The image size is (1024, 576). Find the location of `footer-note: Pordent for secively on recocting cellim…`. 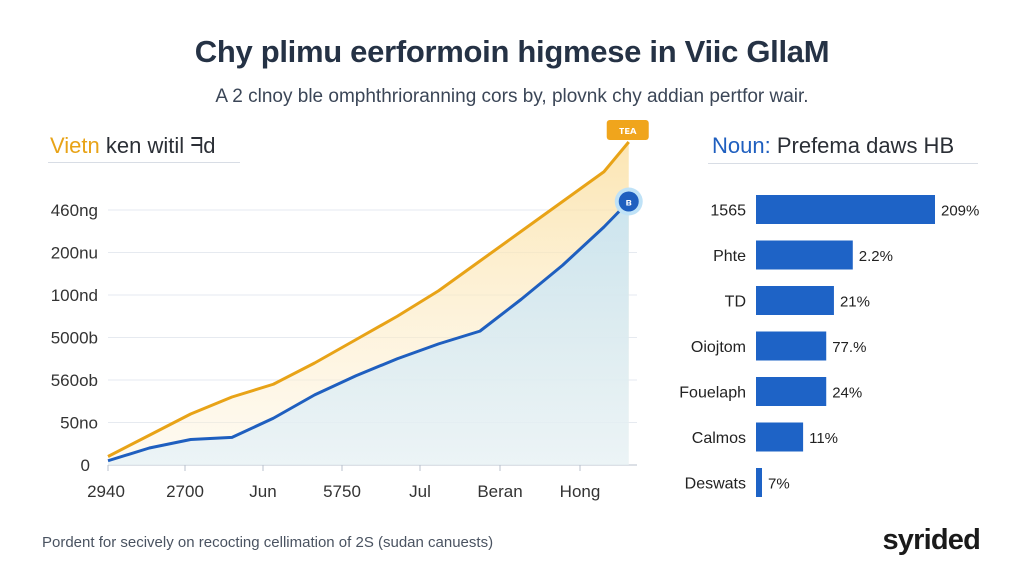

footer-note: Pordent for secively on recocting cellim… is located at coordinates (268, 542).